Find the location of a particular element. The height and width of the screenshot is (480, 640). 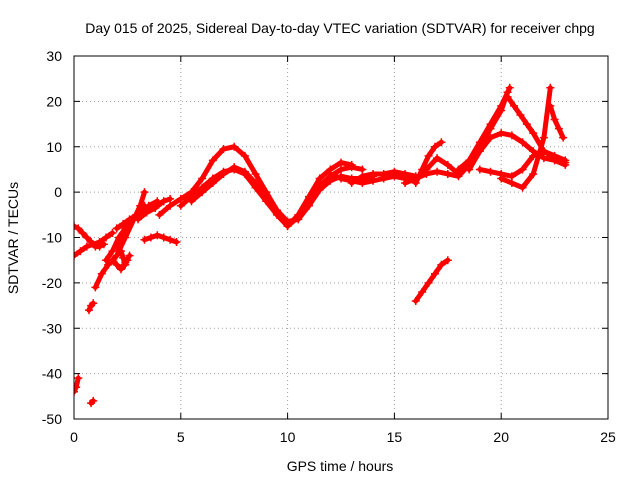

y-tick-label-5: 0 is located at coordinates (58, 192).